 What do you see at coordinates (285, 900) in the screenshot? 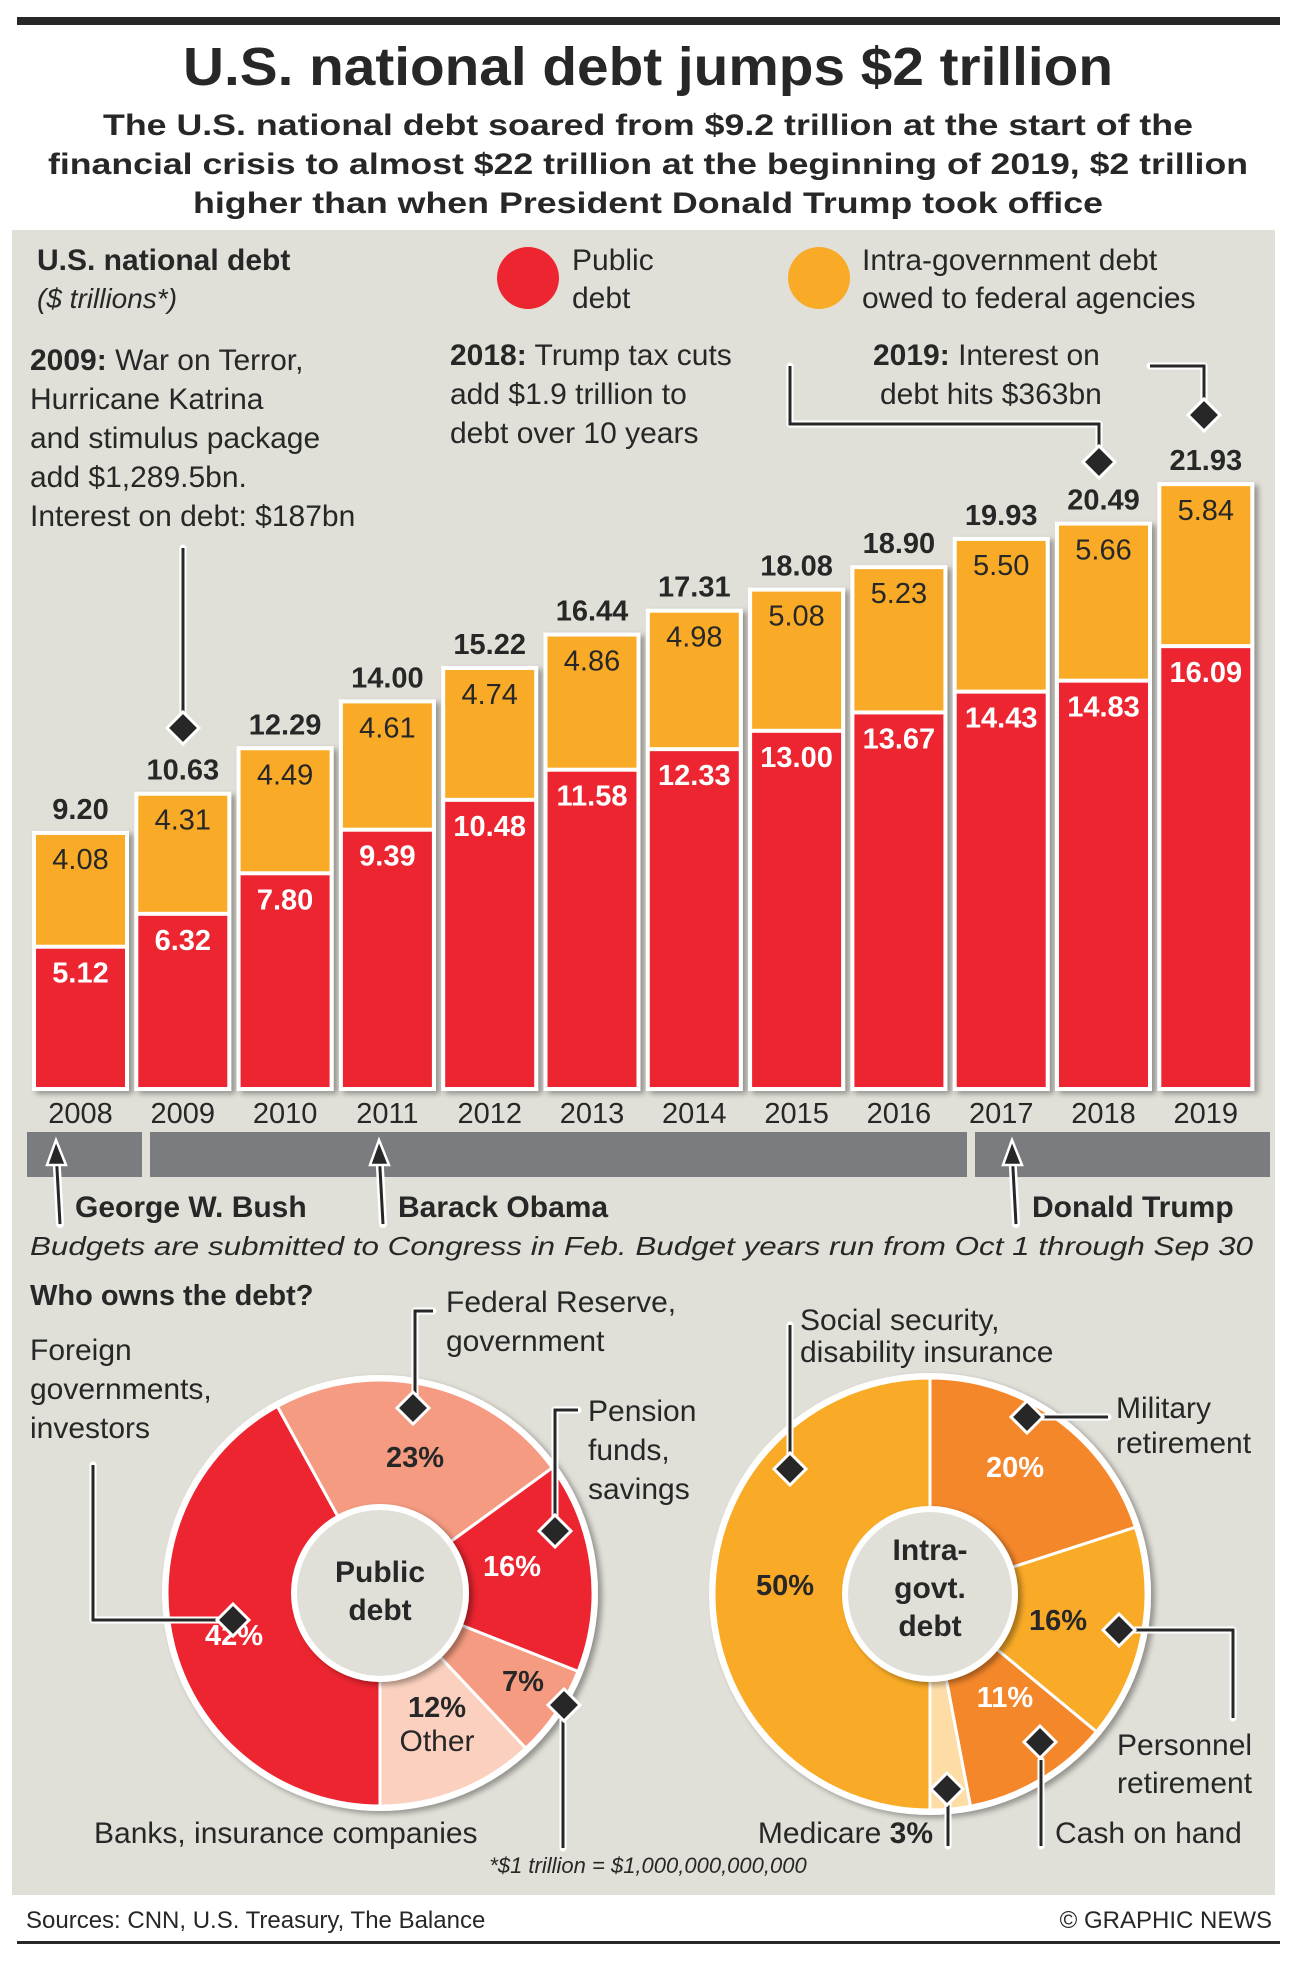
I see `bar-label-public-2010: 7.80` at bounding box center [285, 900].